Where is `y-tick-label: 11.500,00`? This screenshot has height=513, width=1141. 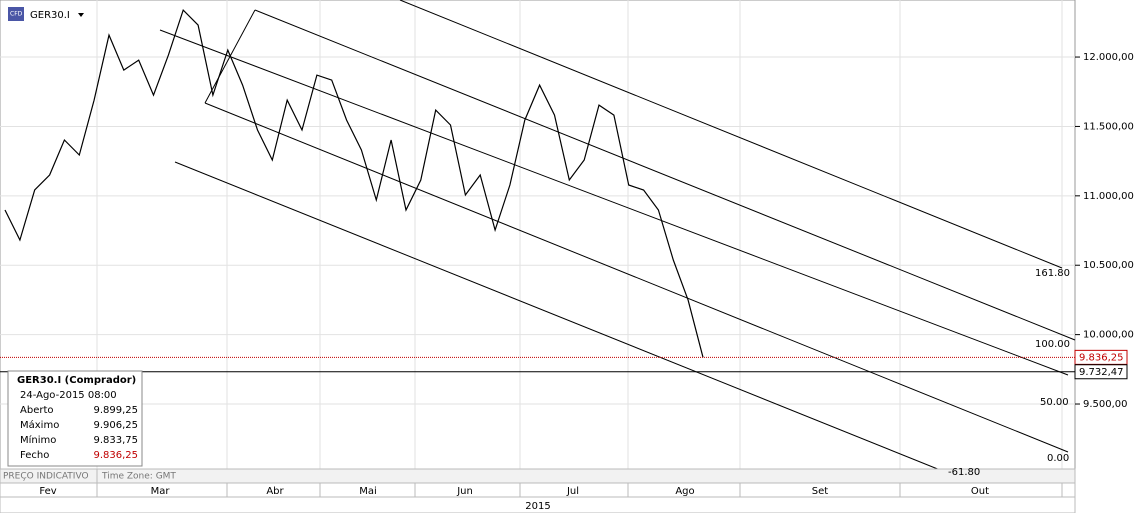
y-tick-label: 11.500,00 is located at coordinates (1108, 126).